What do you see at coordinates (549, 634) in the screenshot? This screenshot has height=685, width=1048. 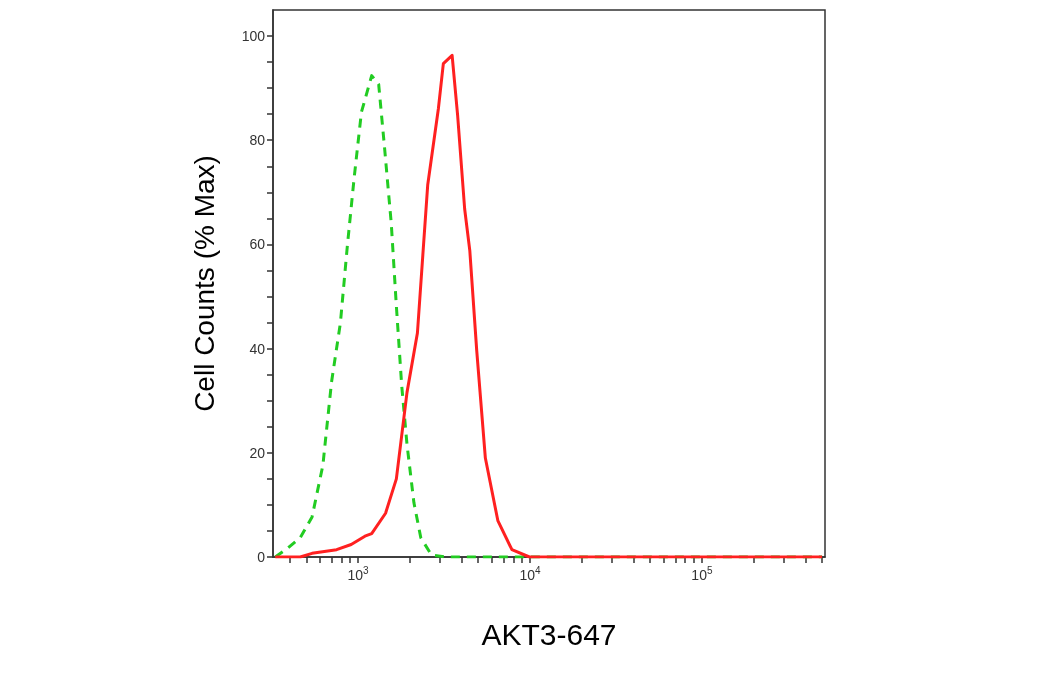 I see `x-axis-title: AKT3-647` at bounding box center [549, 634].